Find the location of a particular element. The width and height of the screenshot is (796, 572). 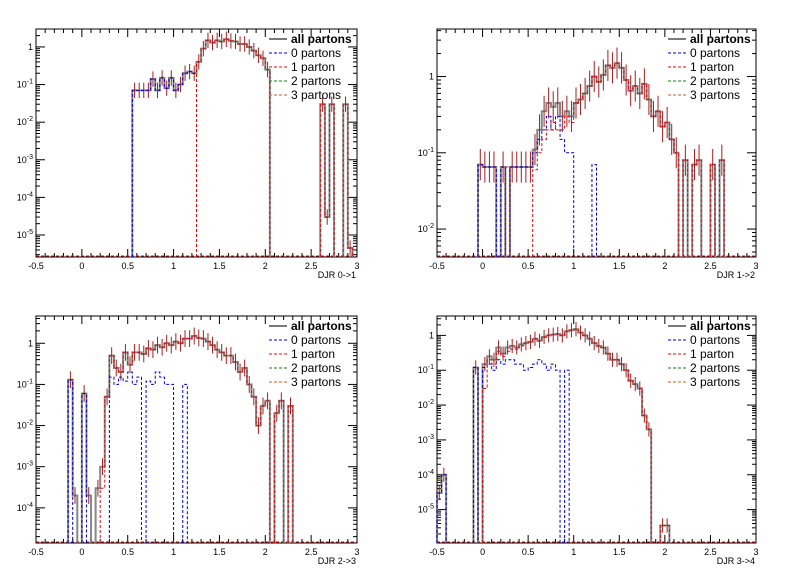

x-axis-label: DJR 0->1 is located at coordinates (337, 275).